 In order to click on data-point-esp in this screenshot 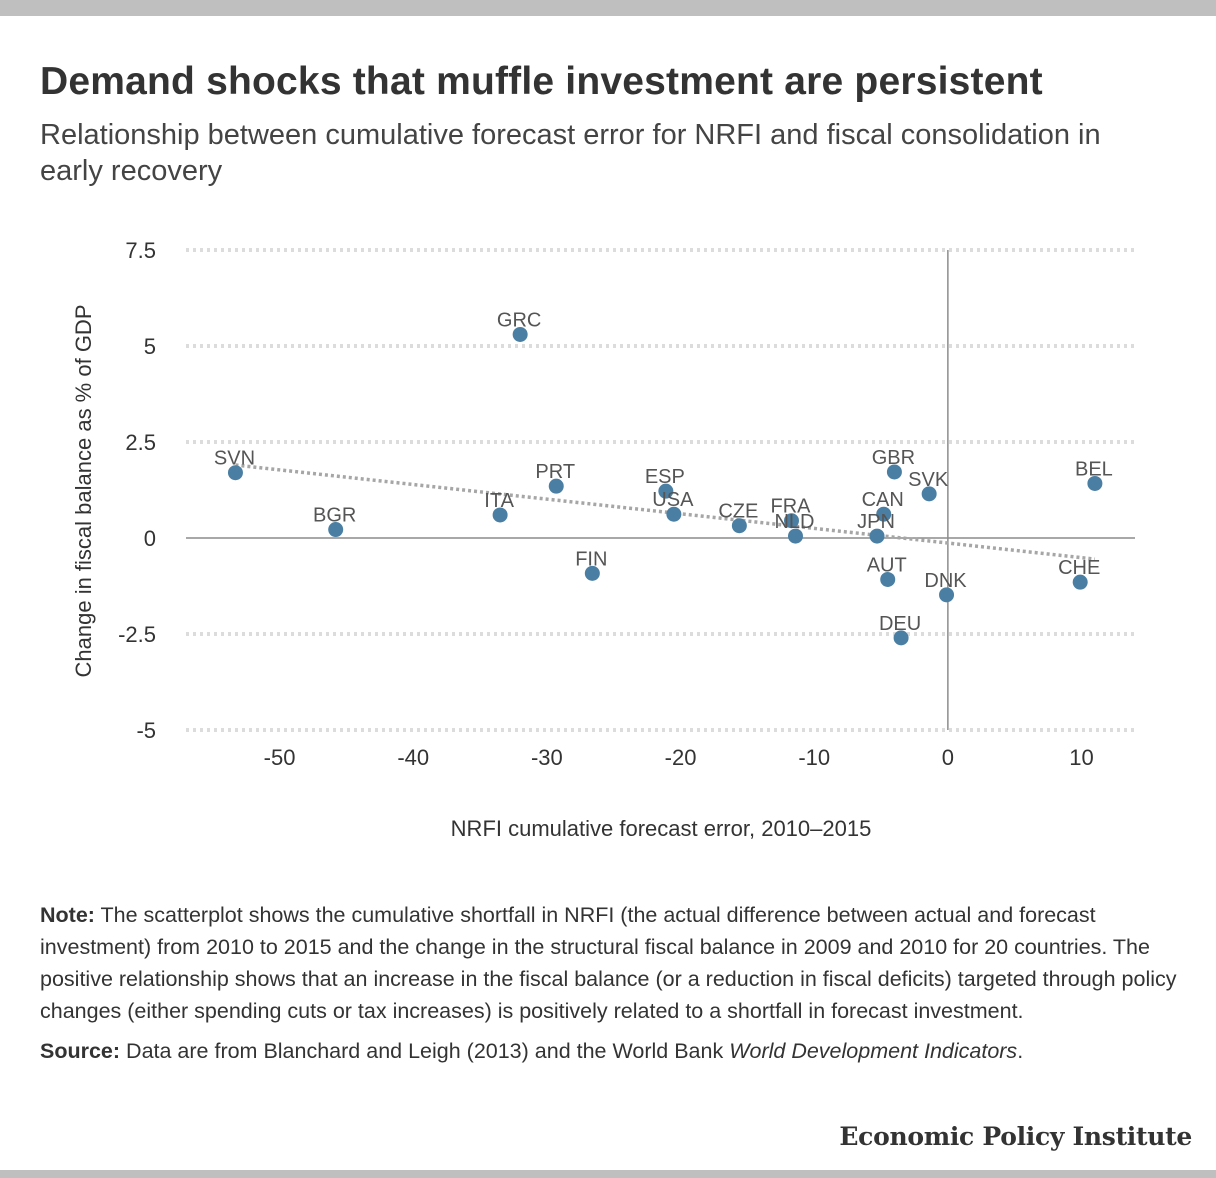, I will do `click(666, 491)`.